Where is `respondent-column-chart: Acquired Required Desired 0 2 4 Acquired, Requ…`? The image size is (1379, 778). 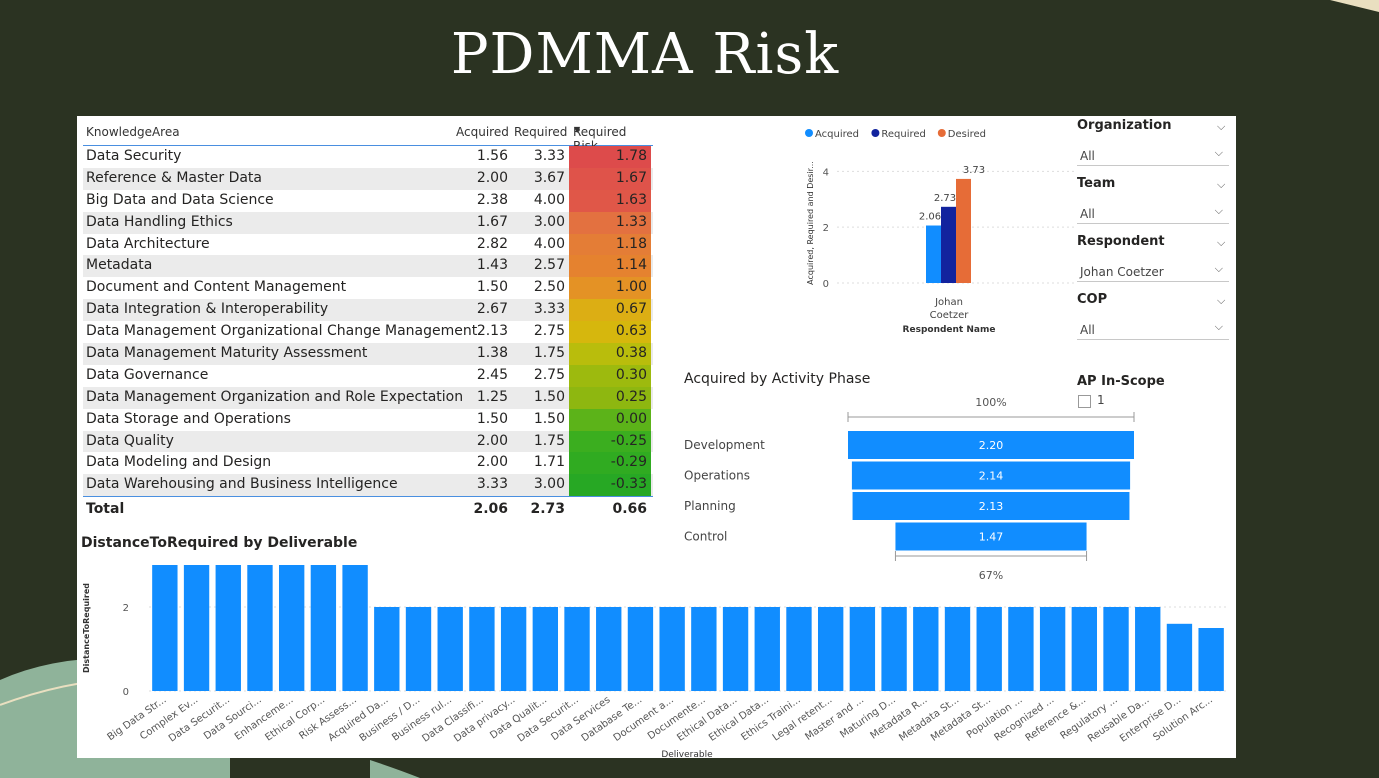
respondent-column-chart: Acquired Required Desired 0 2 4 Acquired, Requ… is located at coordinates (942, 237).